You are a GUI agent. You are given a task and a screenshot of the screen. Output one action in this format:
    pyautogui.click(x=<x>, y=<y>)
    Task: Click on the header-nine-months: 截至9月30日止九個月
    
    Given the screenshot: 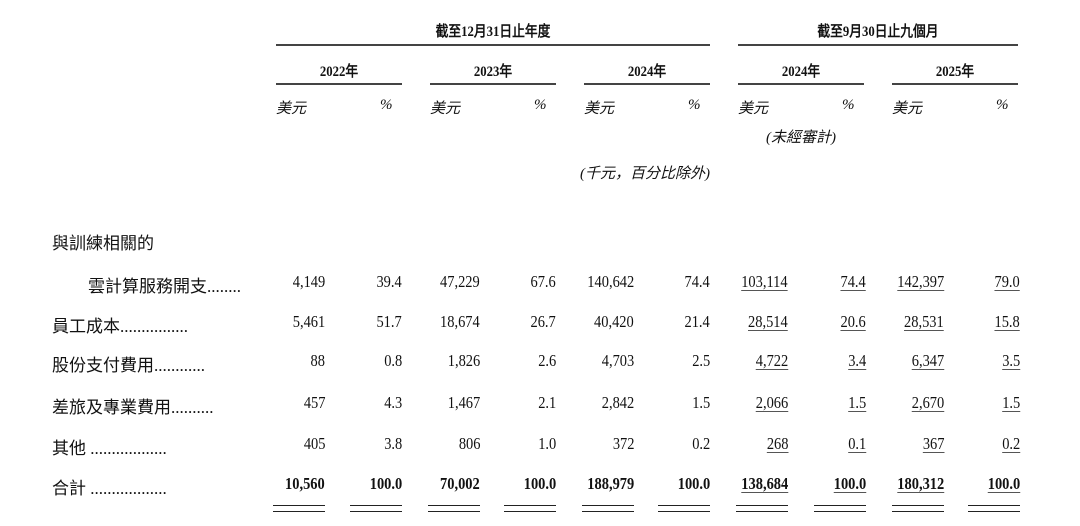 What is the action you would take?
    pyautogui.click(x=878, y=32)
    